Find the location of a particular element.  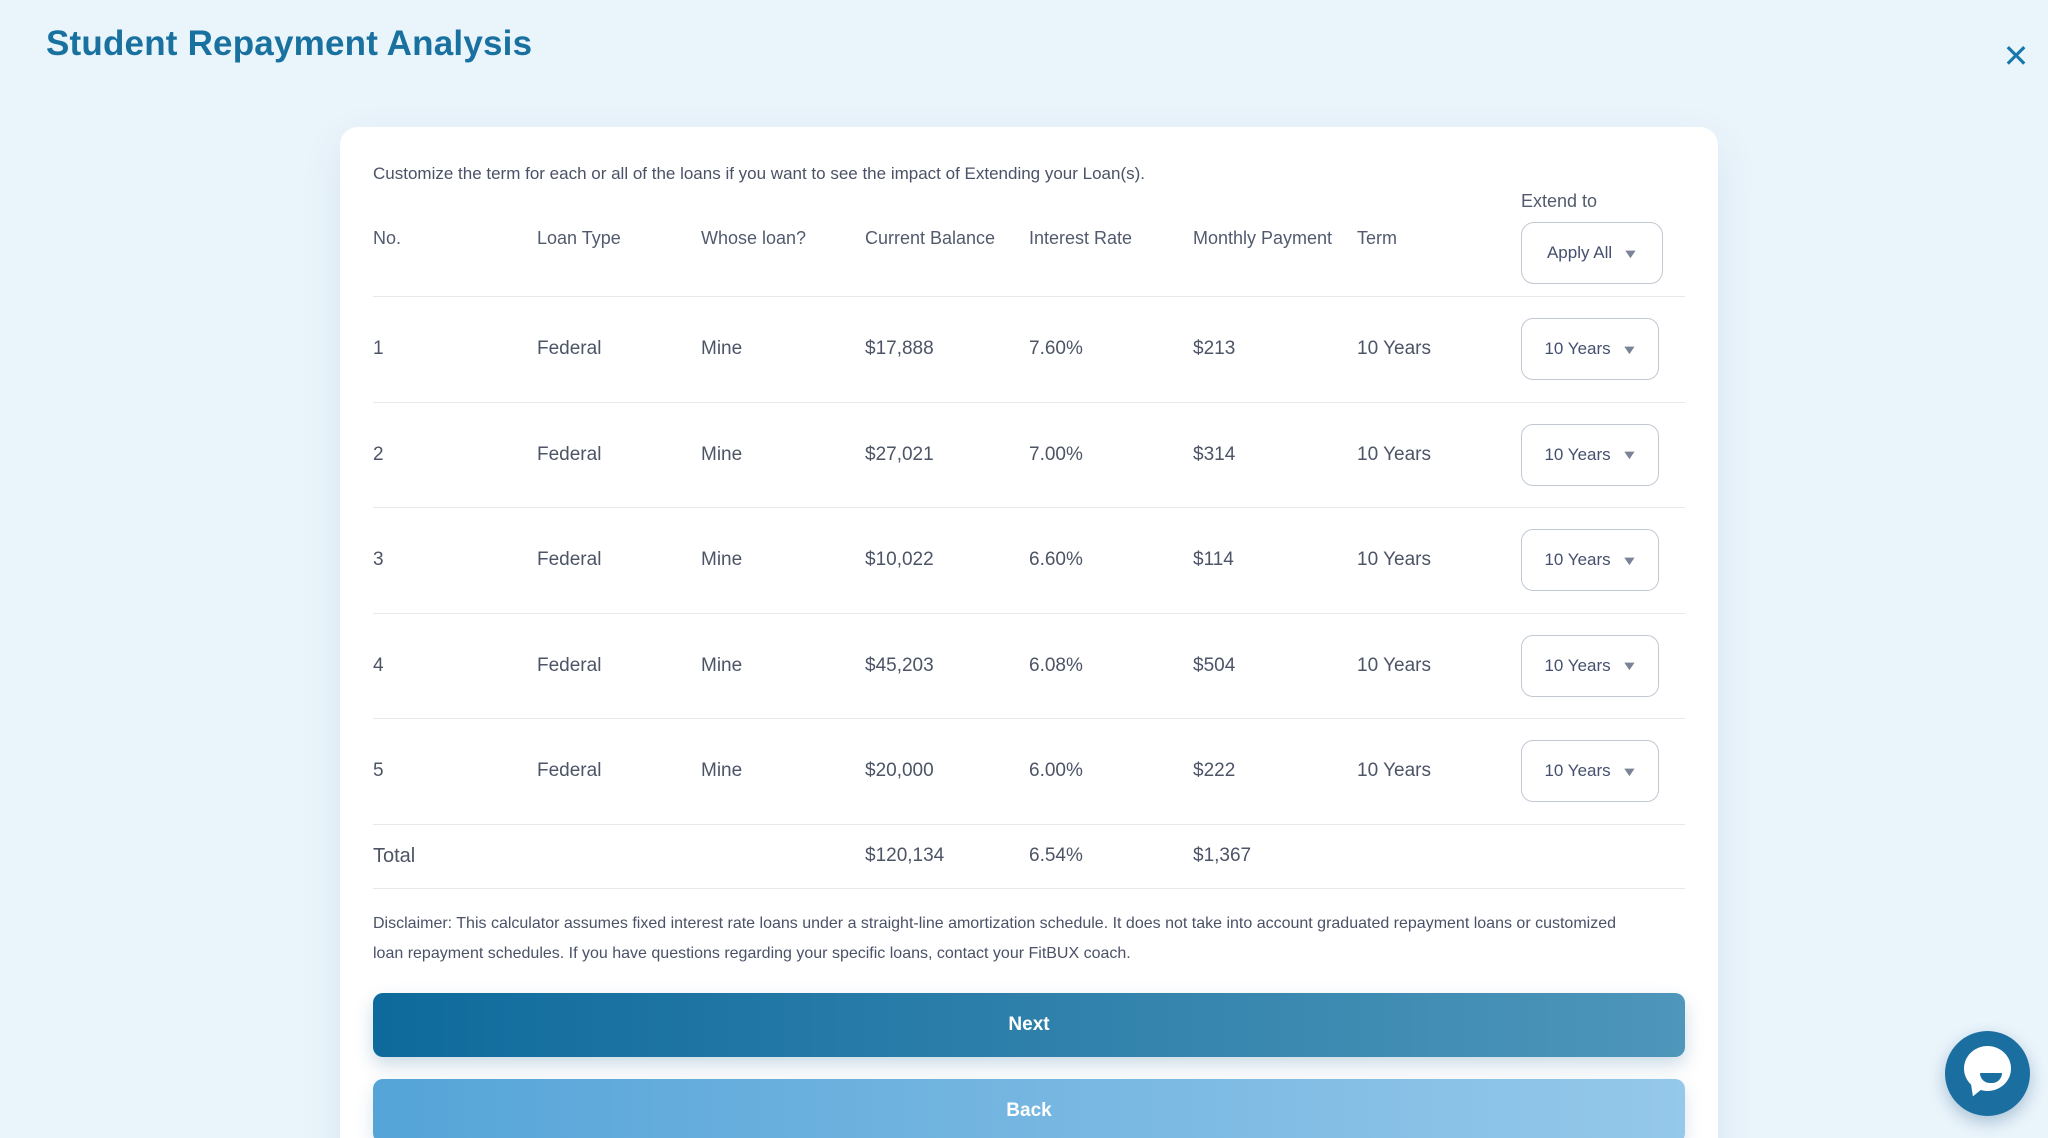

cell-interest-rate: 6.60% is located at coordinates (1056, 560).